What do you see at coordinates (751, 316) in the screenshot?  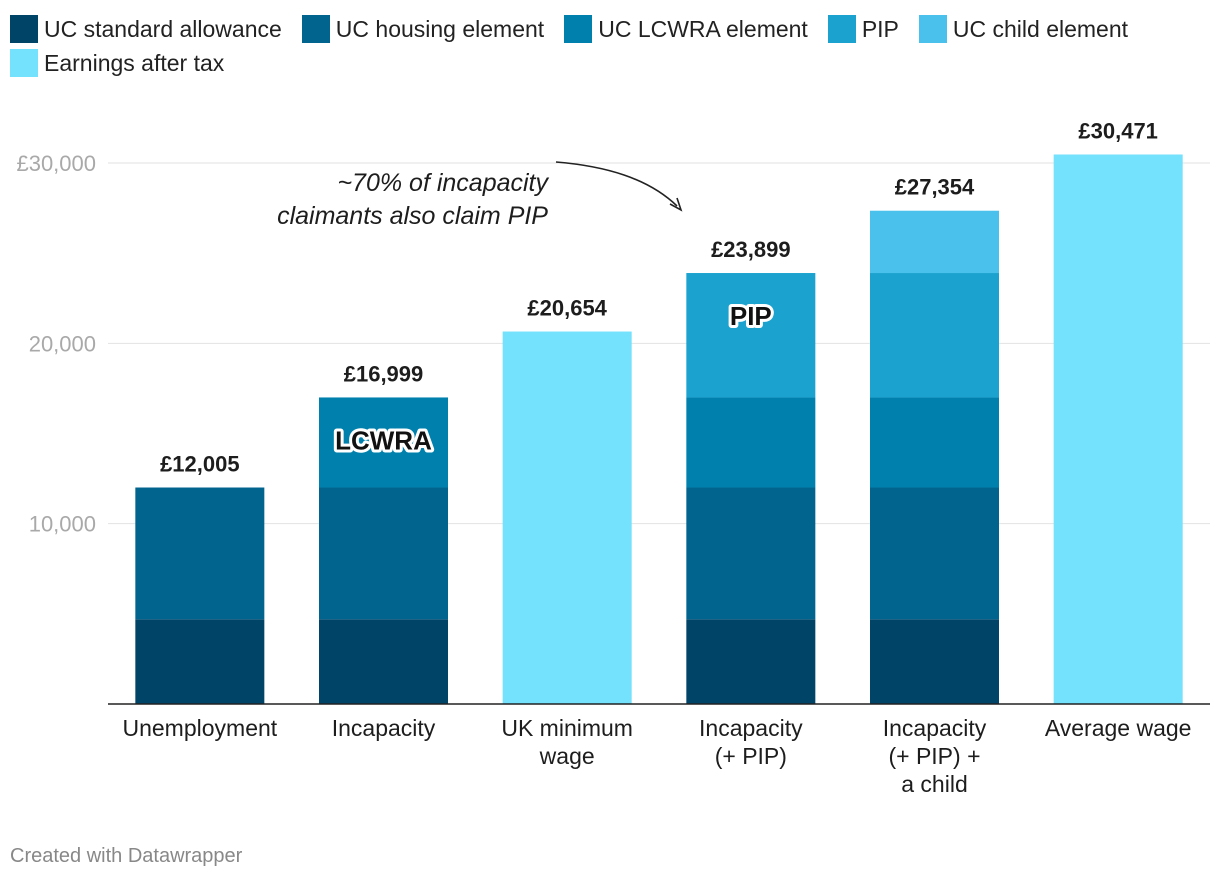 I see `in-bar-label: PIP` at bounding box center [751, 316].